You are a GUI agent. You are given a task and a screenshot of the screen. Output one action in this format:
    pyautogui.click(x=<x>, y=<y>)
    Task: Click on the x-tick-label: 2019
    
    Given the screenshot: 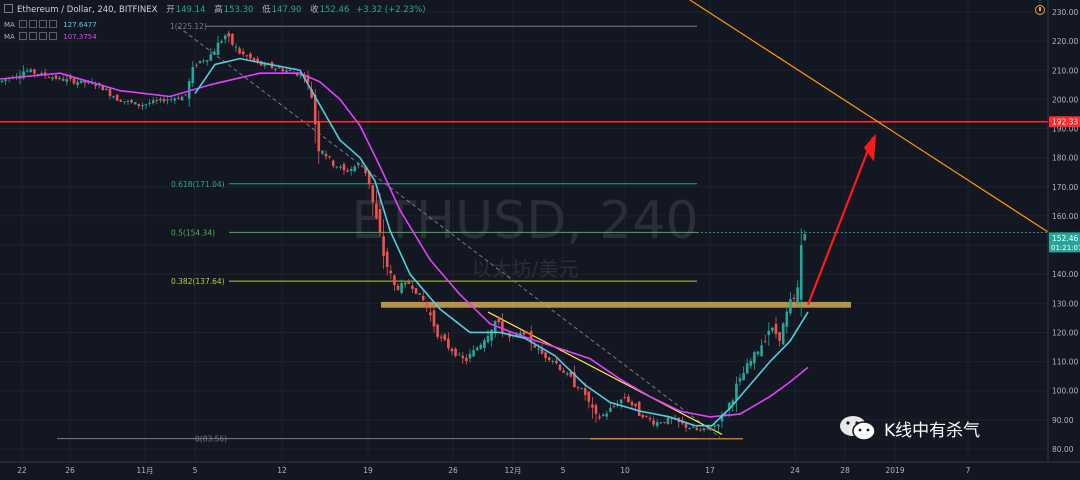 What is the action you would take?
    pyautogui.click(x=894, y=470)
    